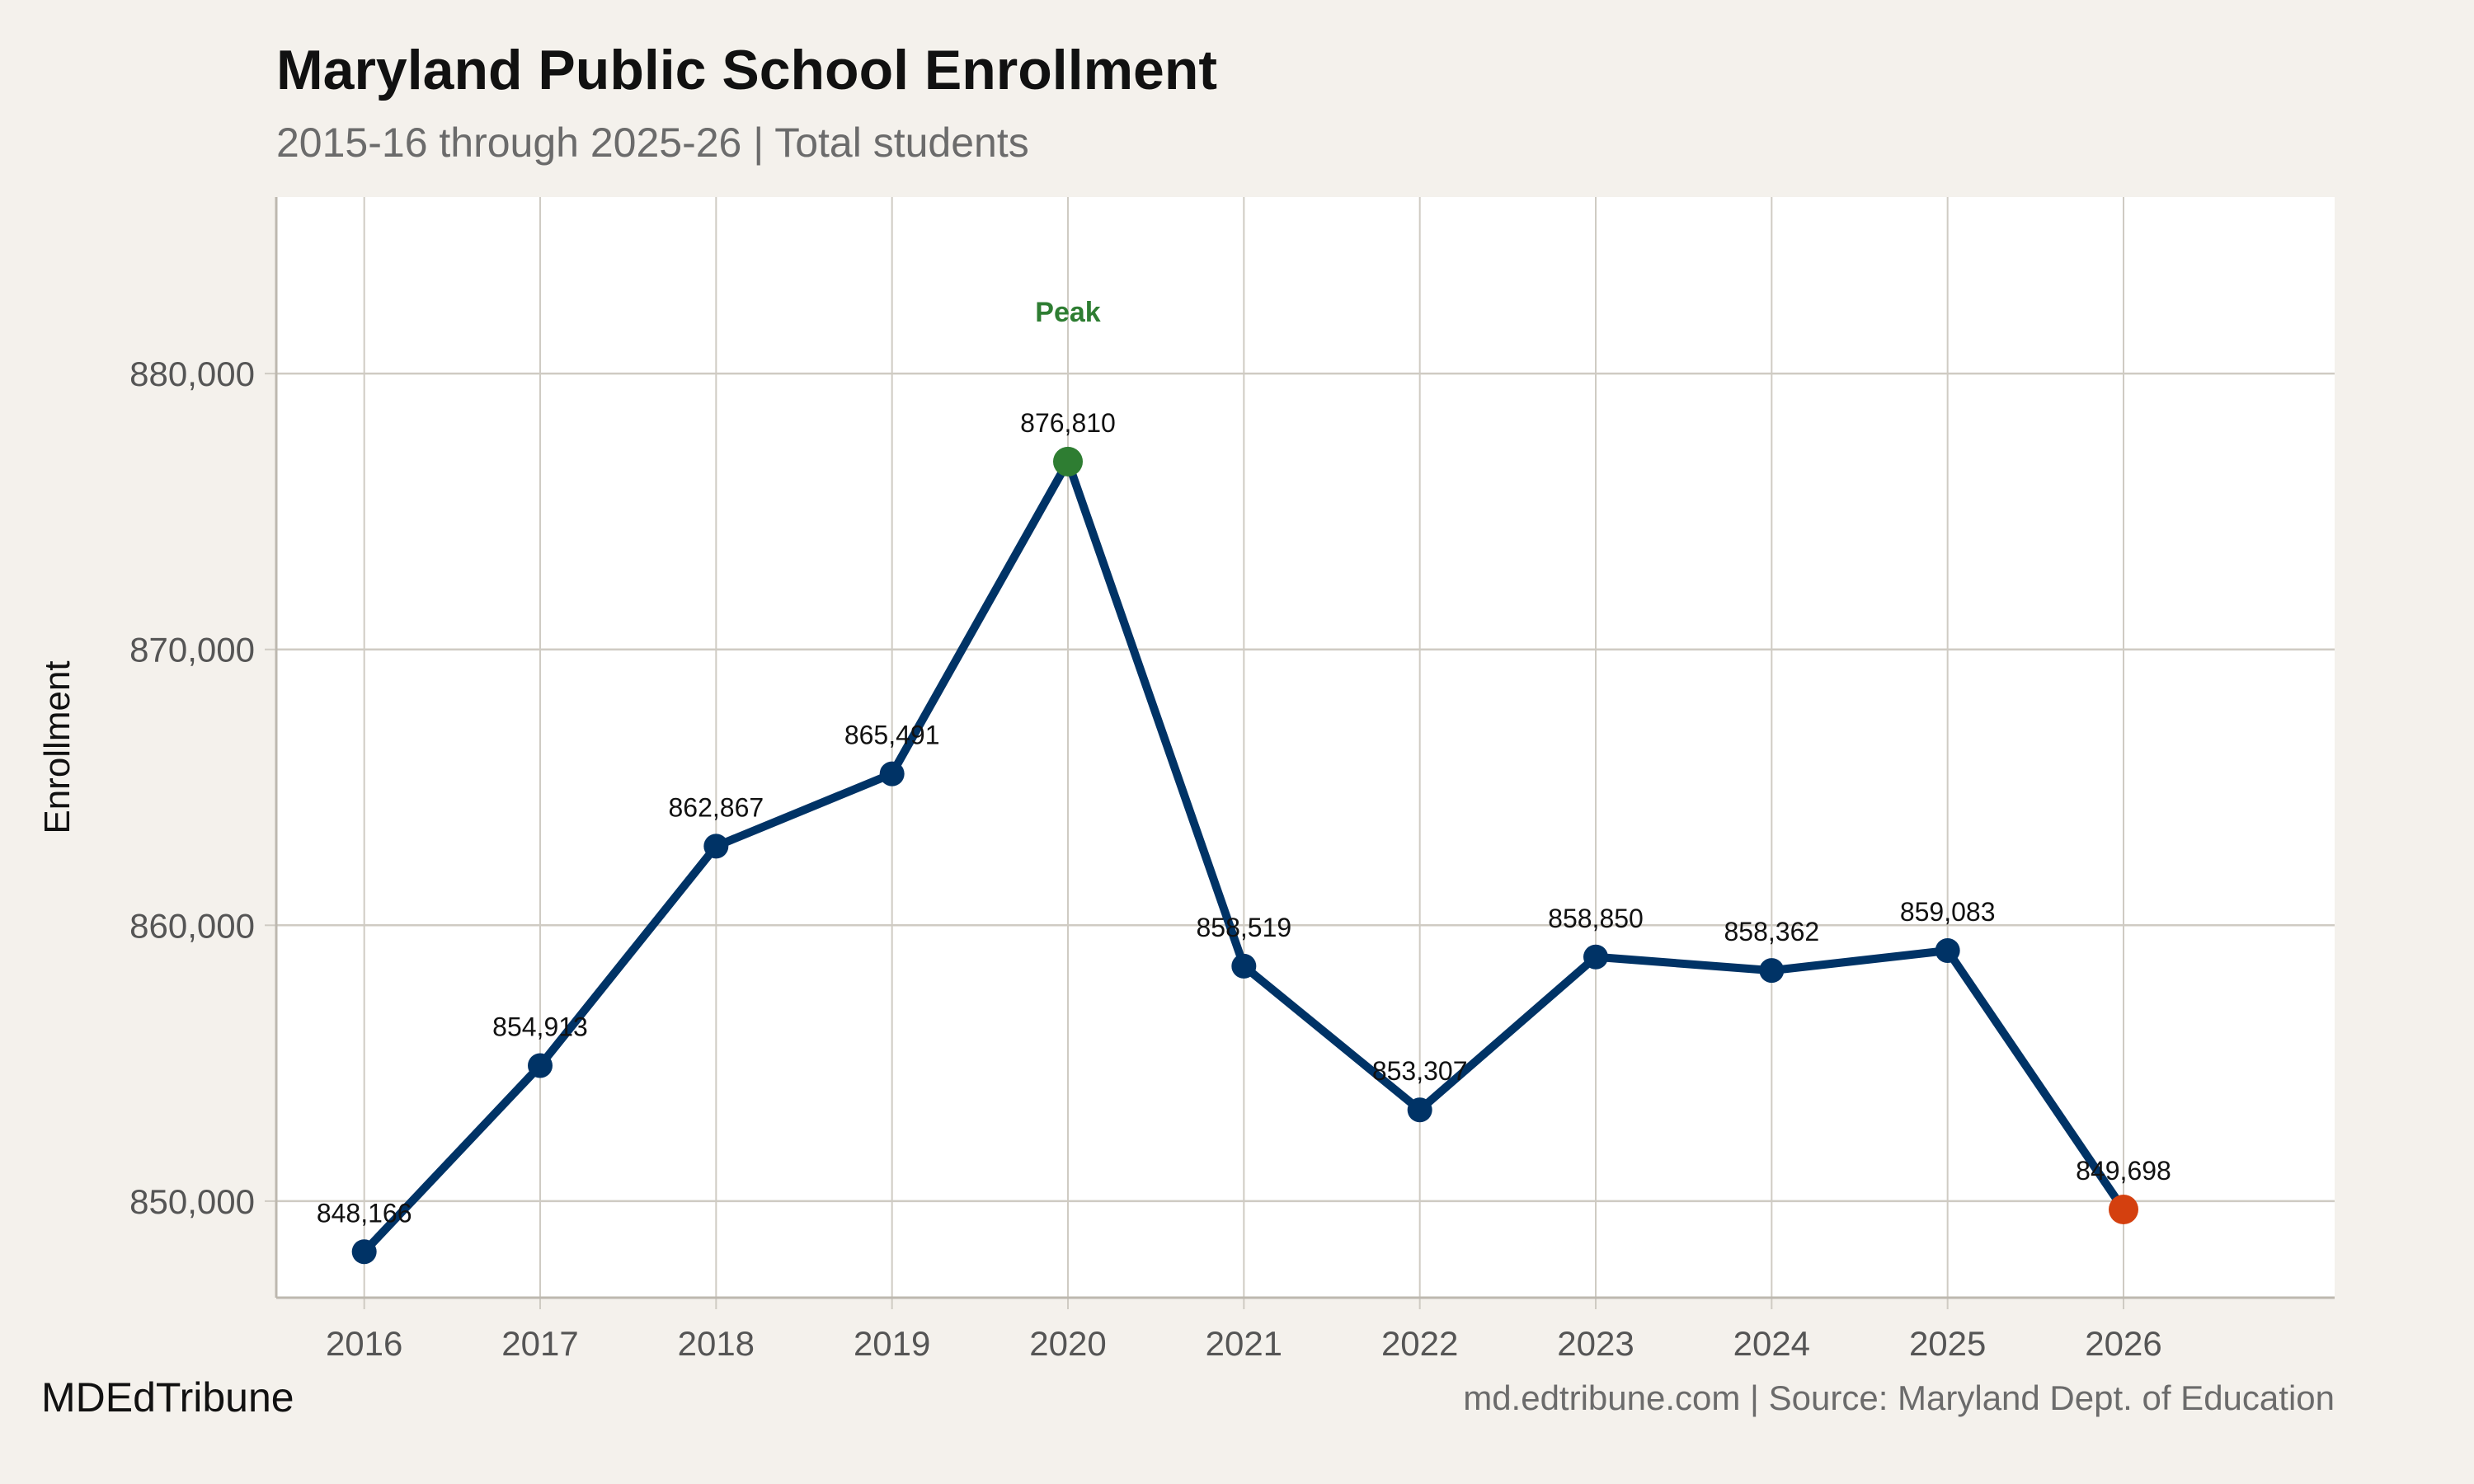 This screenshot has height=1484, width=2474. What do you see at coordinates (1244, 1343) in the screenshot?
I see `x-tick-label: 2021` at bounding box center [1244, 1343].